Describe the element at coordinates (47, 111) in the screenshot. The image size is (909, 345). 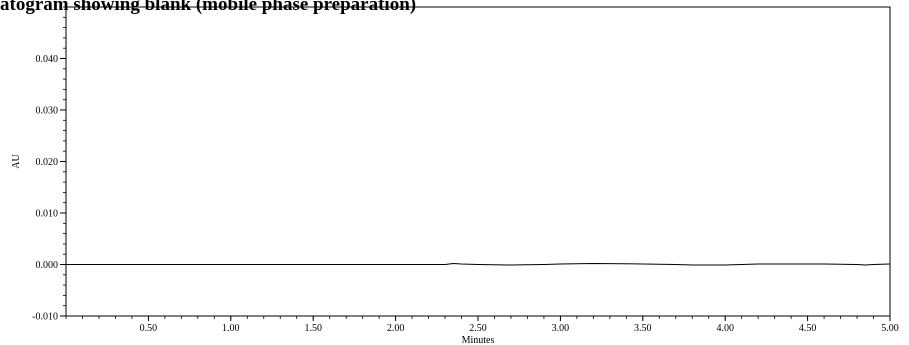
I see `y-tick-label: 0.030` at that location.